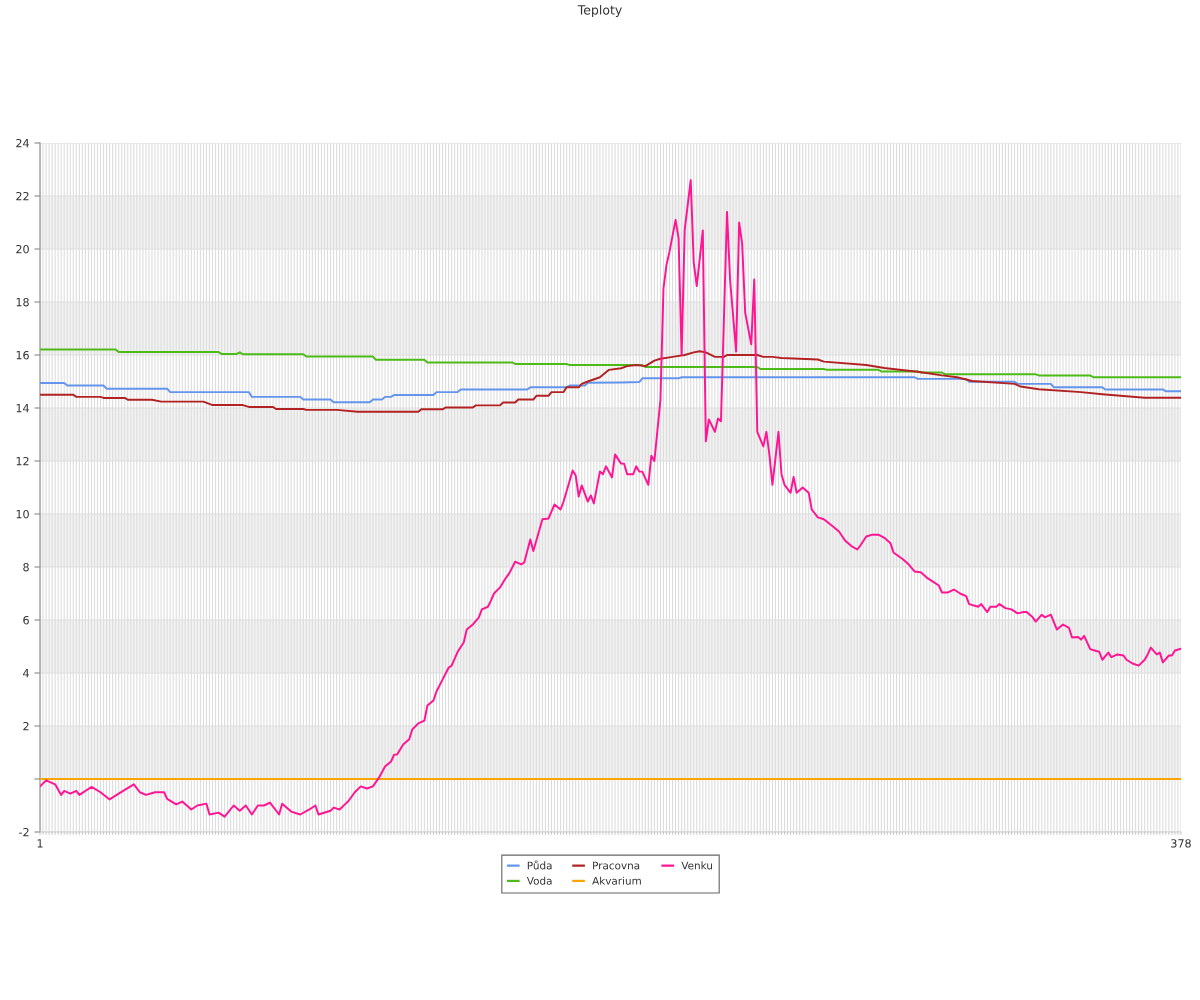  Describe the element at coordinates (26, 726) in the screenshot. I see `y-tick-label: 2` at that location.